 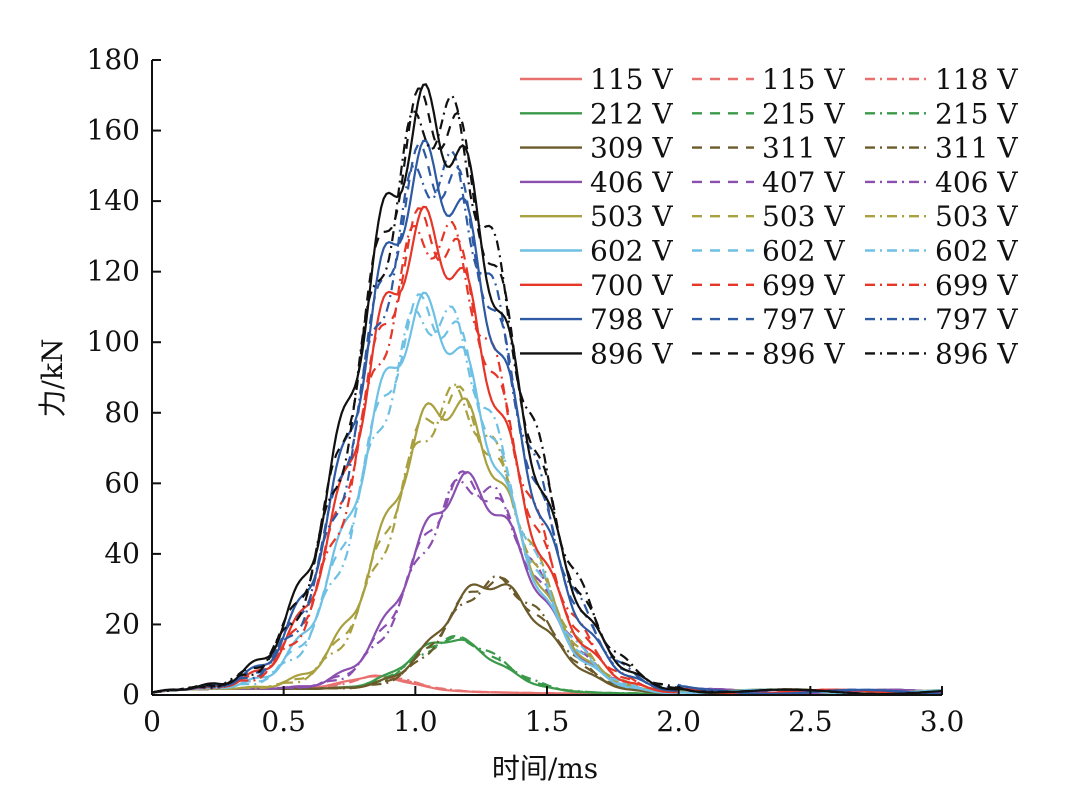 I want to click on x-axis-title: 时间/ms, so click(x=545, y=768).